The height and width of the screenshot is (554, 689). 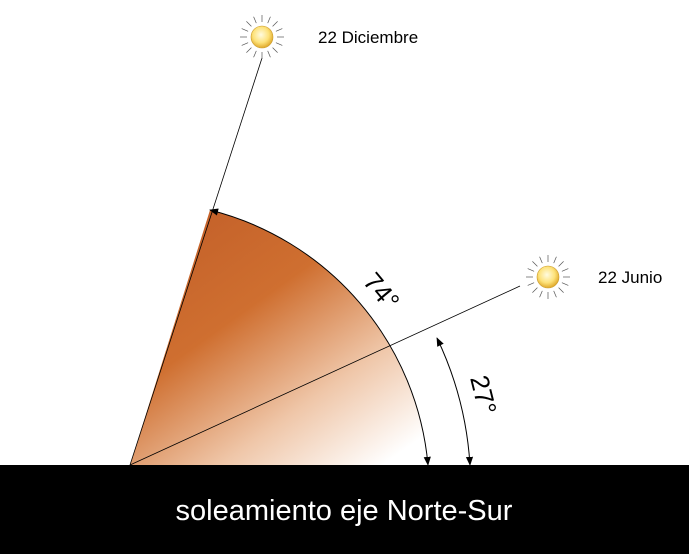 What do you see at coordinates (262, 37) in the screenshot?
I see `sun-december` at bounding box center [262, 37].